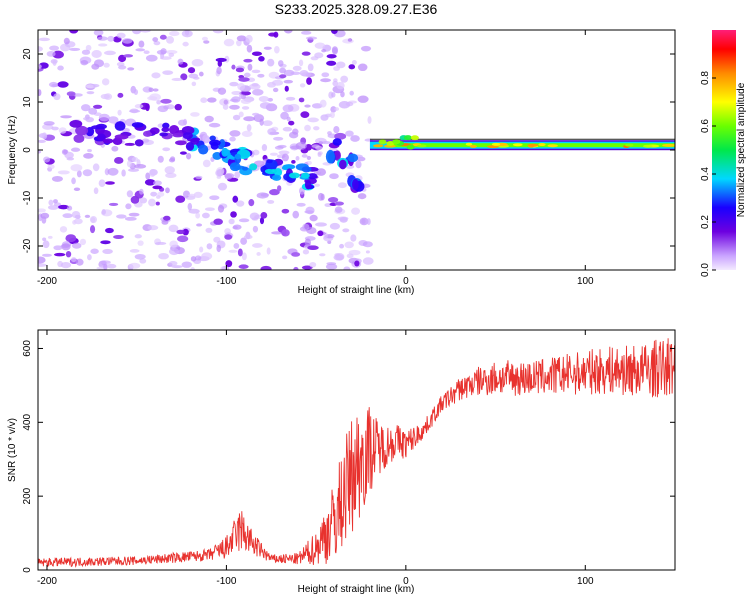  I want to click on spectrogram-xtick-label: 0, so click(406, 281).